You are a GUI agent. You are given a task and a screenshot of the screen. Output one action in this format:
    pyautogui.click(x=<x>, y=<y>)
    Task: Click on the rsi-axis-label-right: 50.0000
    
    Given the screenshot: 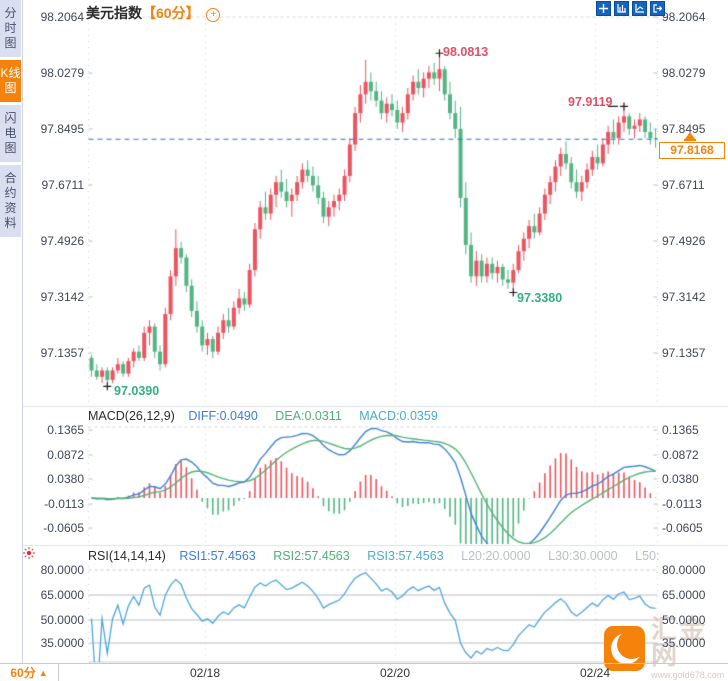 What is the action you would take?
    pyautogui.click(x=684, y=620)
    